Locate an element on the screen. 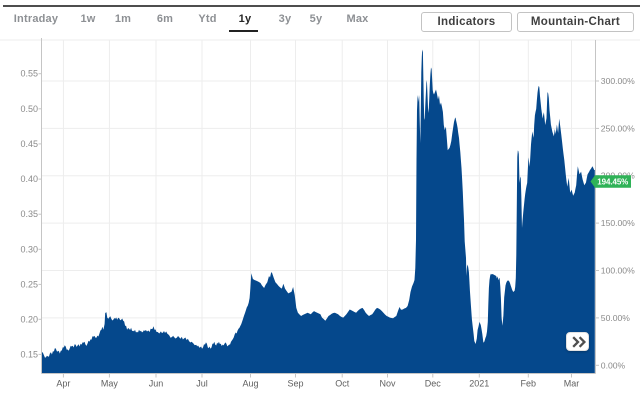  svg-text: Jun is located at coordinates (156, 384).